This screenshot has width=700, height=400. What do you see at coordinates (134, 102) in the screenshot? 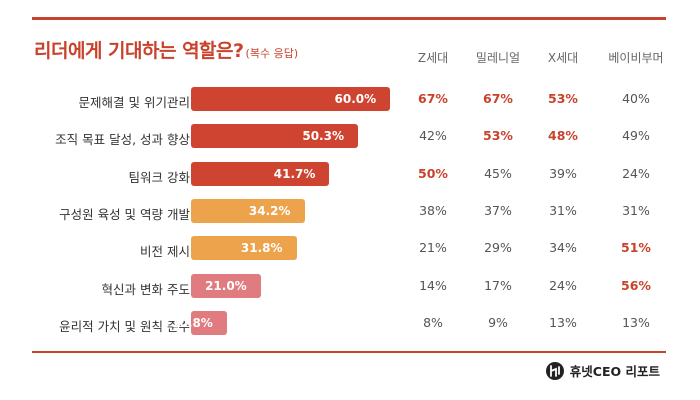
I see `category-label: 문제해결 및 위기관리` at bounding box center [134, 102].